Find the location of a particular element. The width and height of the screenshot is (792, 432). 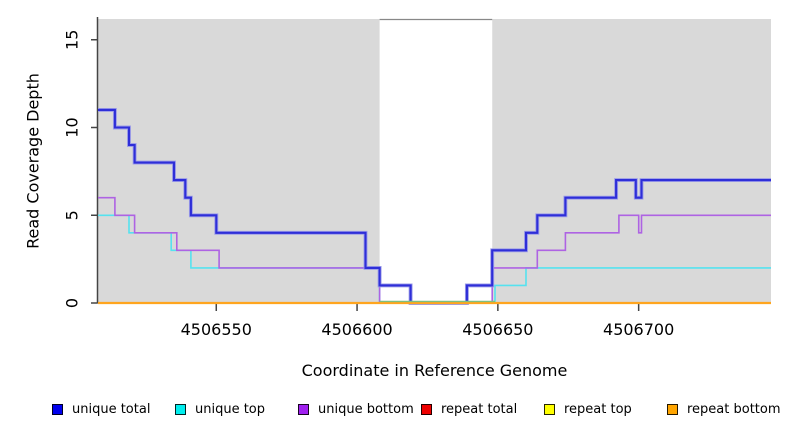

legend-label: repeat top is located at coordinates (598, 409).